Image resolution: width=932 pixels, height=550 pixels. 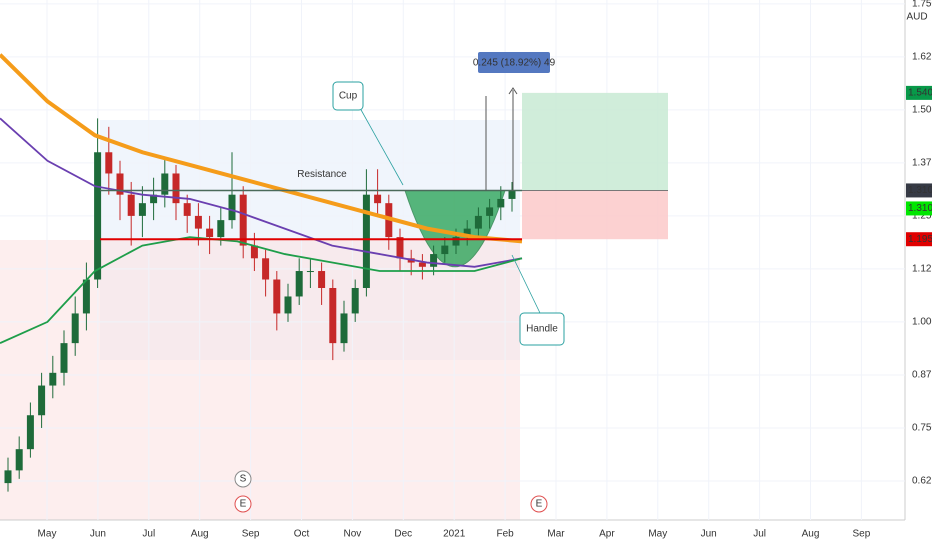 What do you see at coordinates (353, 534) in the screenshot?
I see `x-tick-label: Nov` at bounding box center [353, 534].